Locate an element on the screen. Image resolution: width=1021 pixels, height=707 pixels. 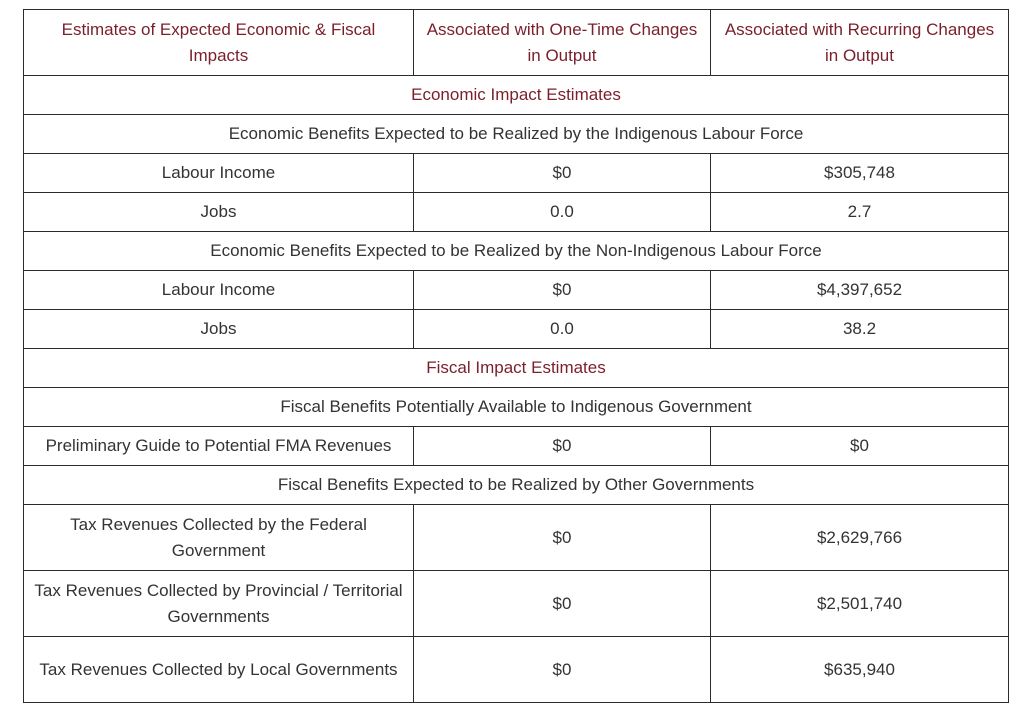
table-row: Jobs 0.0 38.2 is located at coordinates (516, 329).